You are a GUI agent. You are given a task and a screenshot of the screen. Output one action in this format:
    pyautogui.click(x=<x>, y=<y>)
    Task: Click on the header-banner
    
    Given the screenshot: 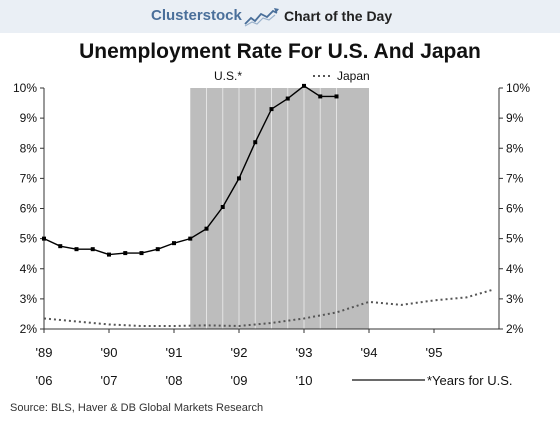 What is the action you would take?
    pyautogui.click(x=280, y=16)
    